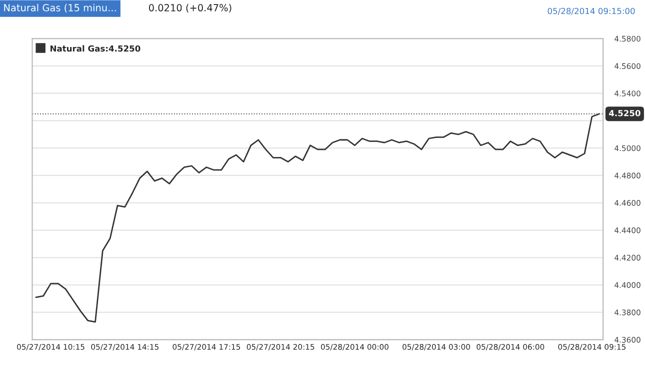 The width and height of the screenshot is (645, 386). I want to click on chart-subtitle: 0.0210 (+0.47%), so click(190, 8).